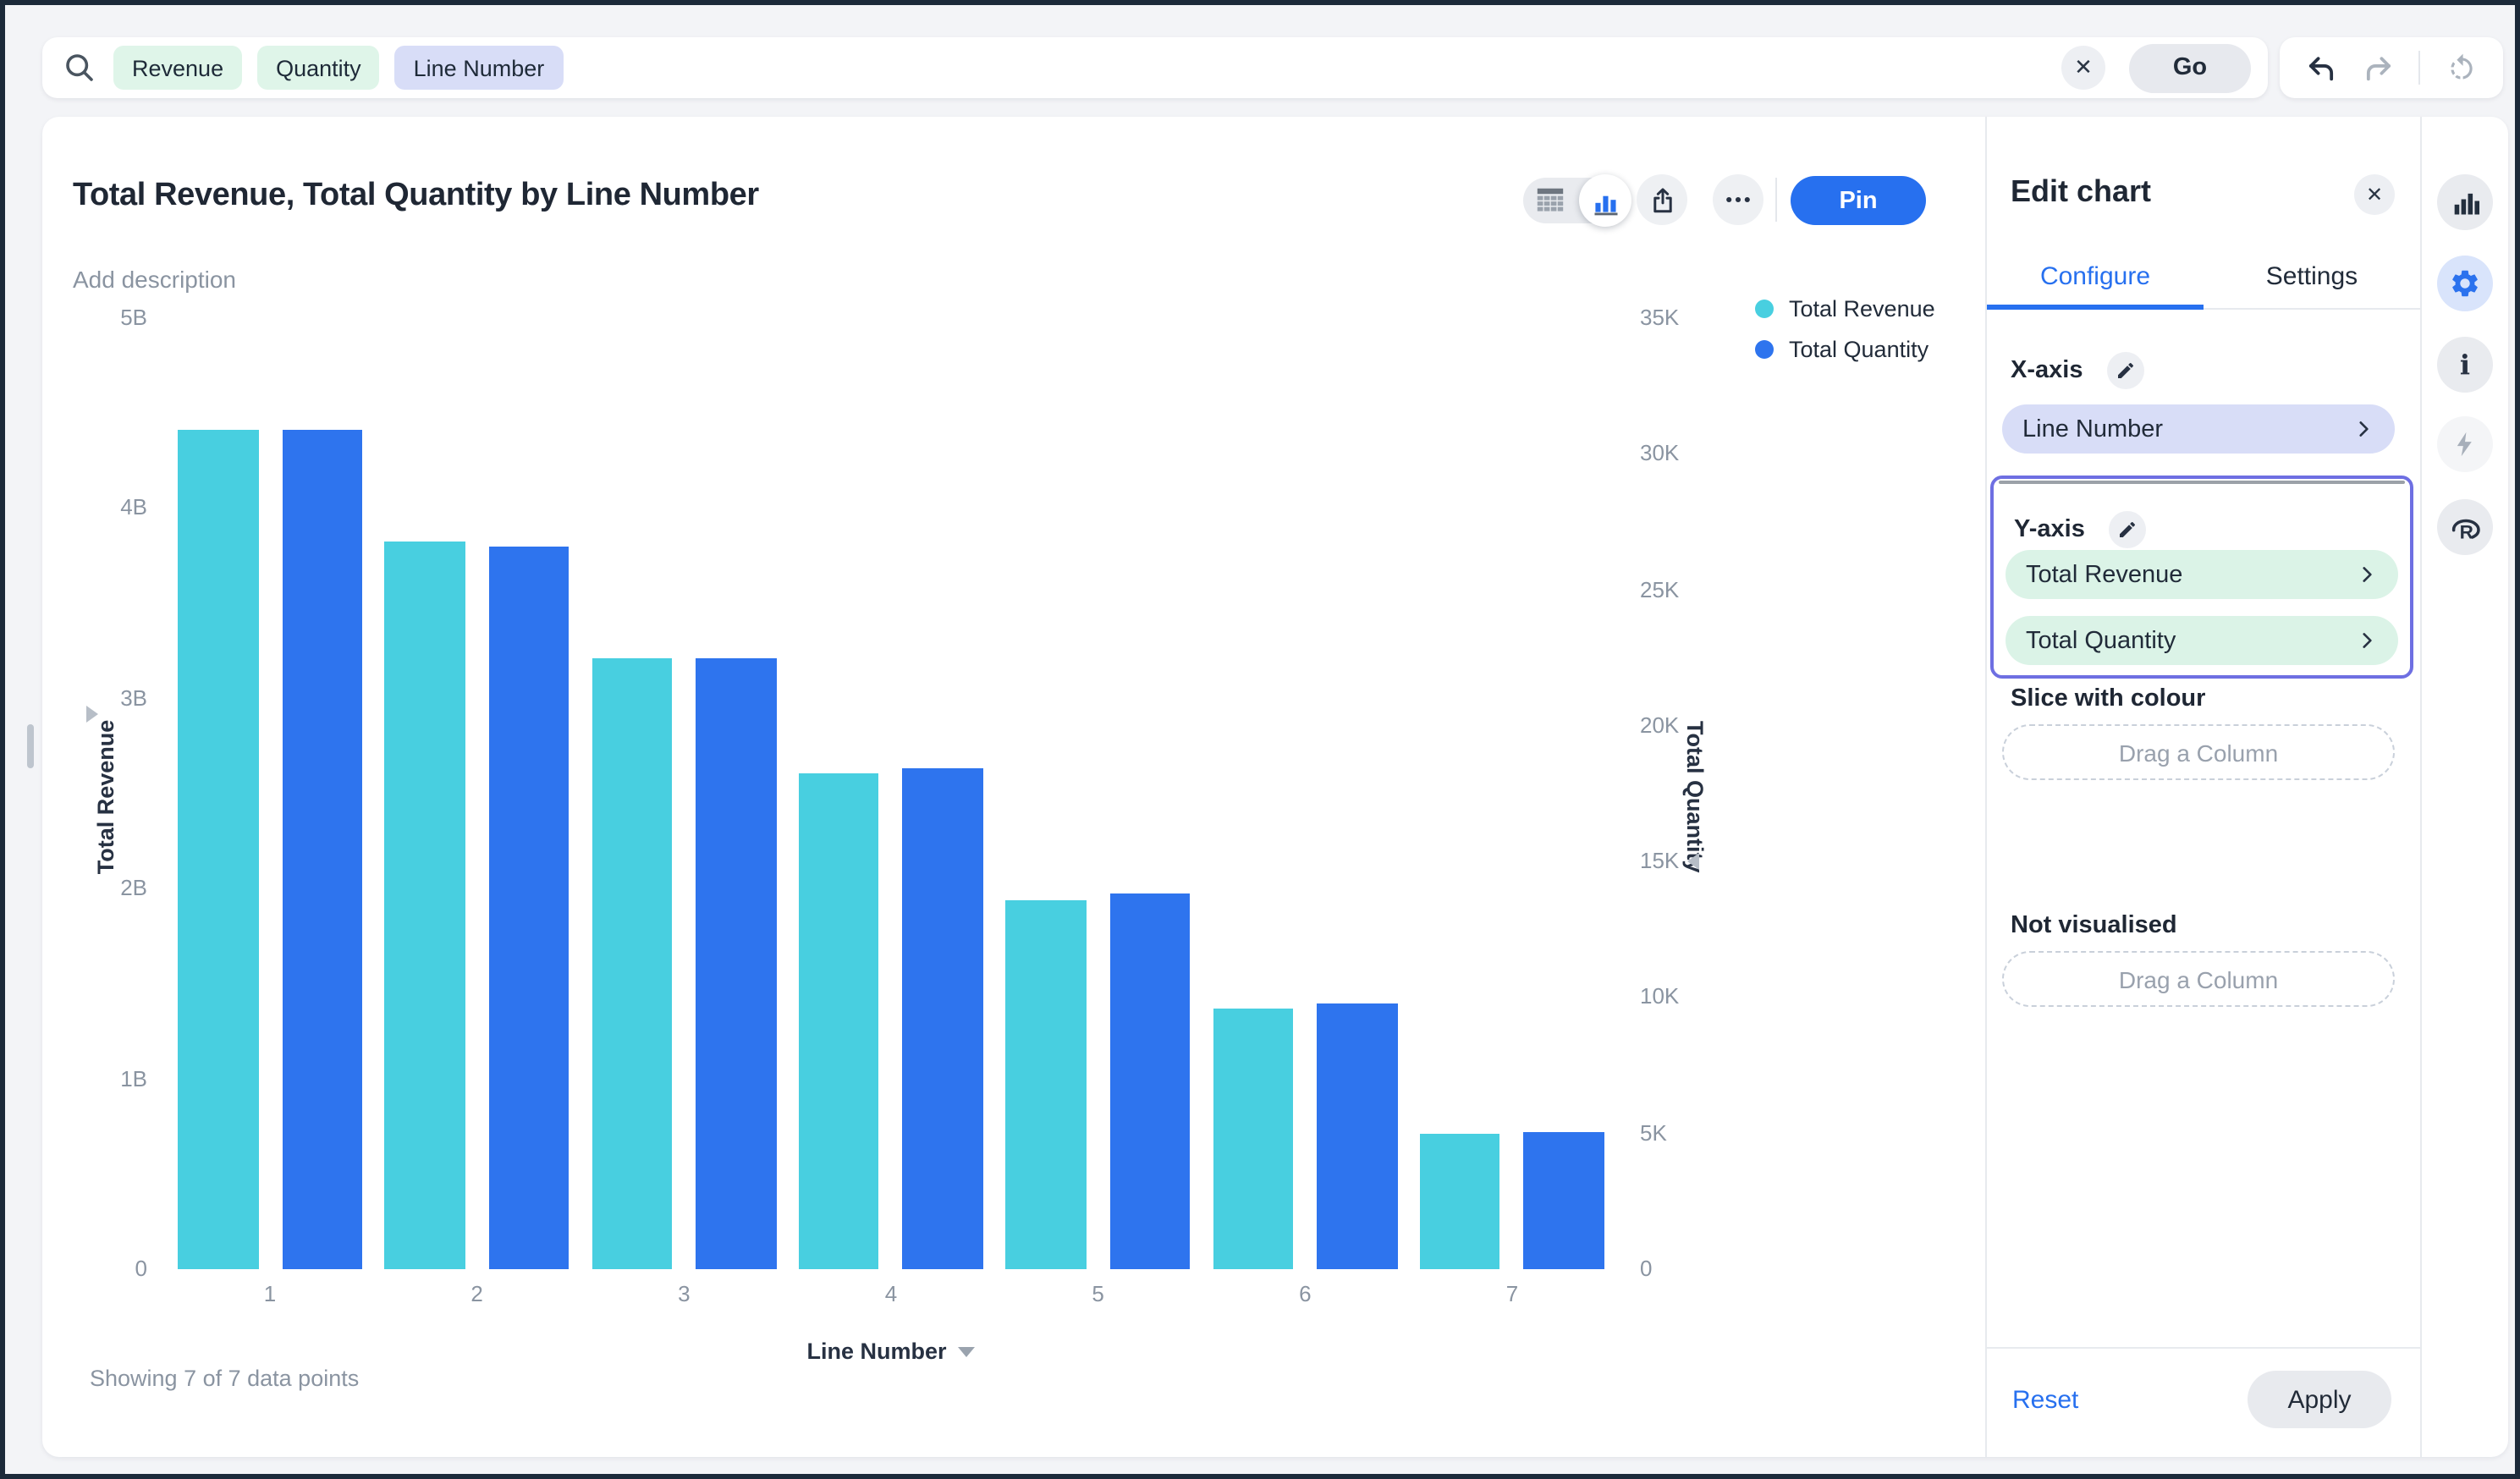 Image resolution: width=2520 pixels, height=1479 pixels. Describe the element at coordinates (31, 746) in the screenshot. I see `panel-resize-handle` at that location.